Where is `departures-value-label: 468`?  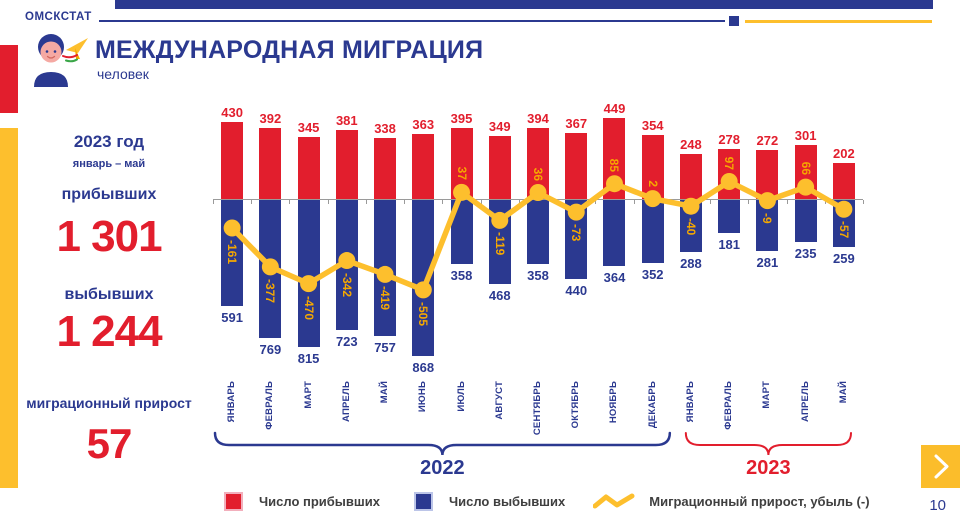 departures-value-label: 468 is located at coordinates (499, 296).